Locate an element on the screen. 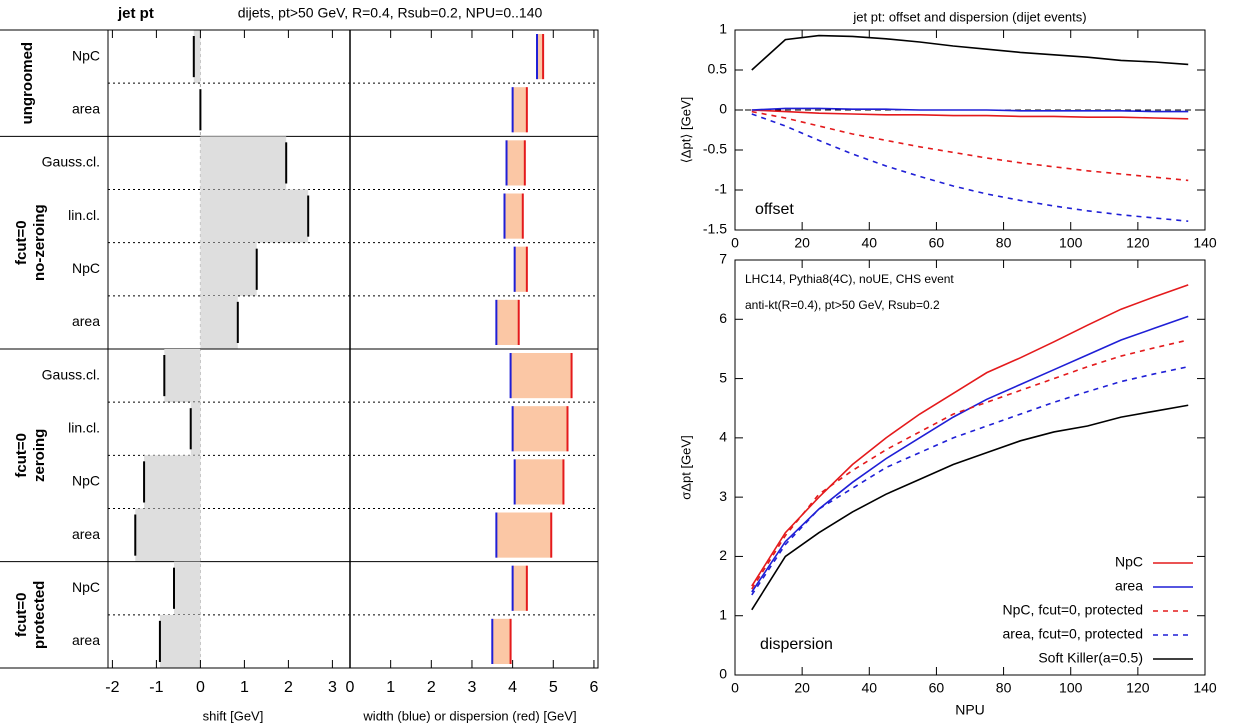 The height and width of the screenshot is (727, 1241). legend-label: area, fcut=0, protected is located at coordinates (1073, 634).